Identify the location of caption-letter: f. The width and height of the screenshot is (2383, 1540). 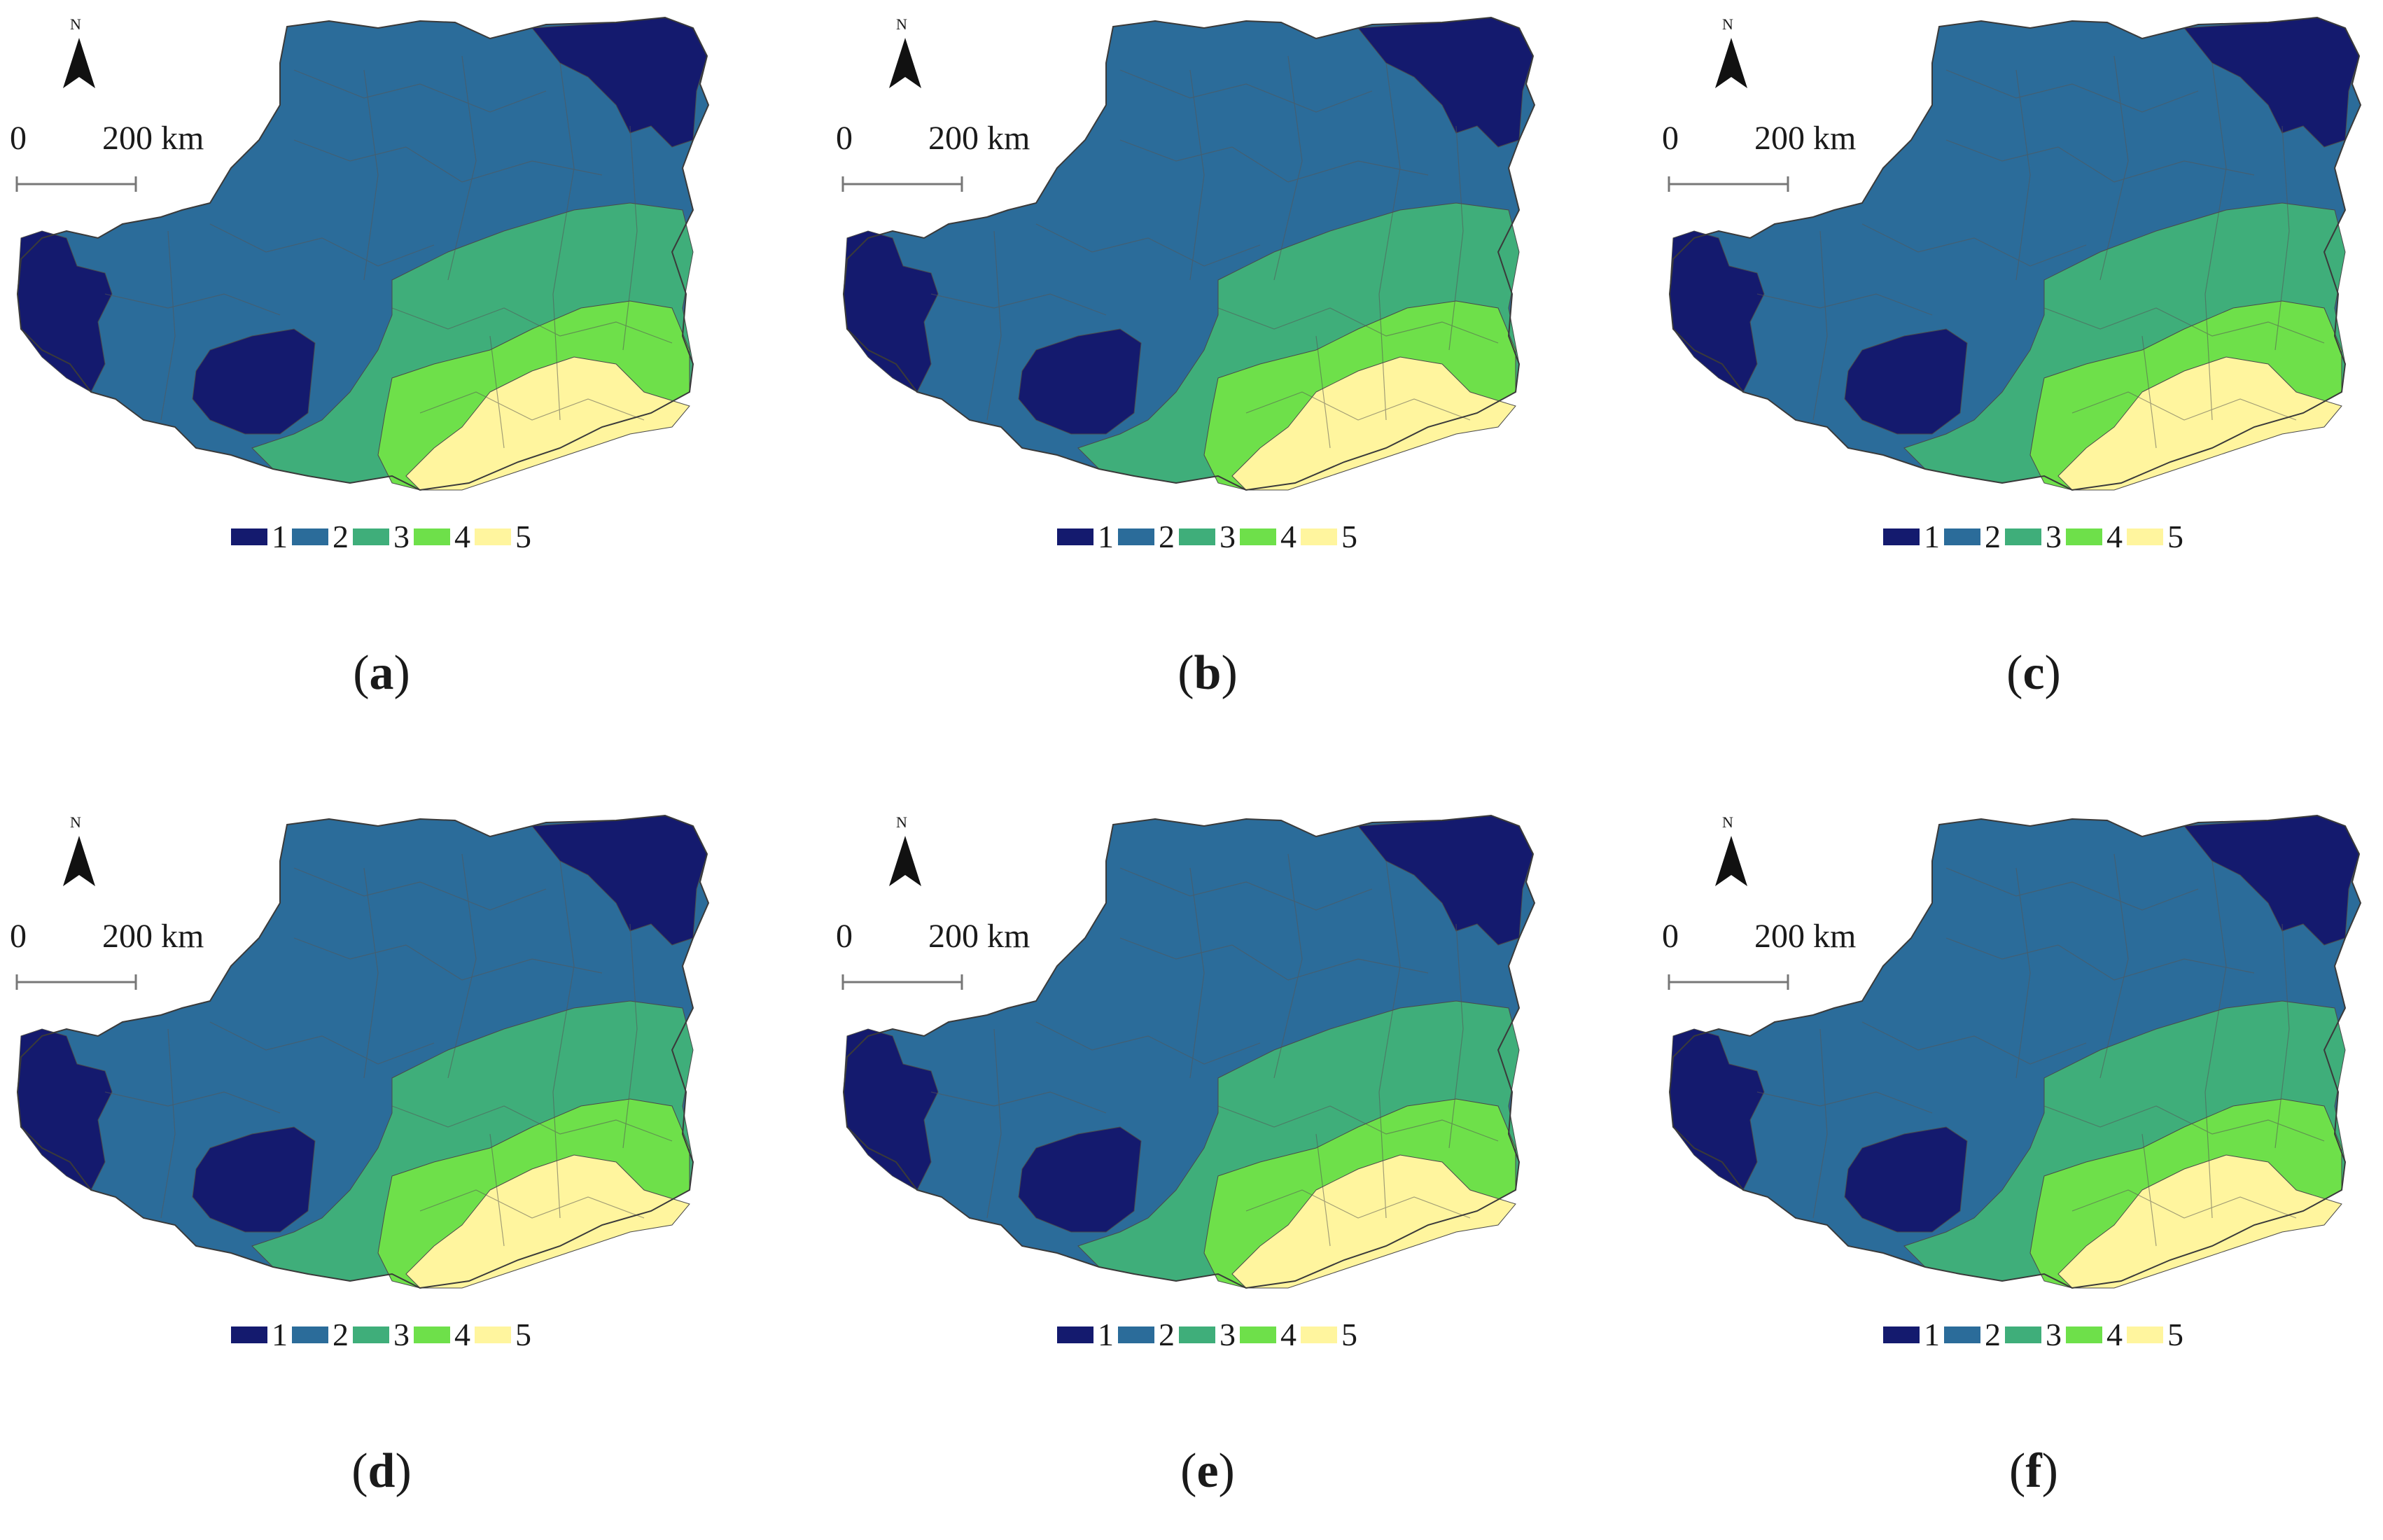
(2033, 1471).